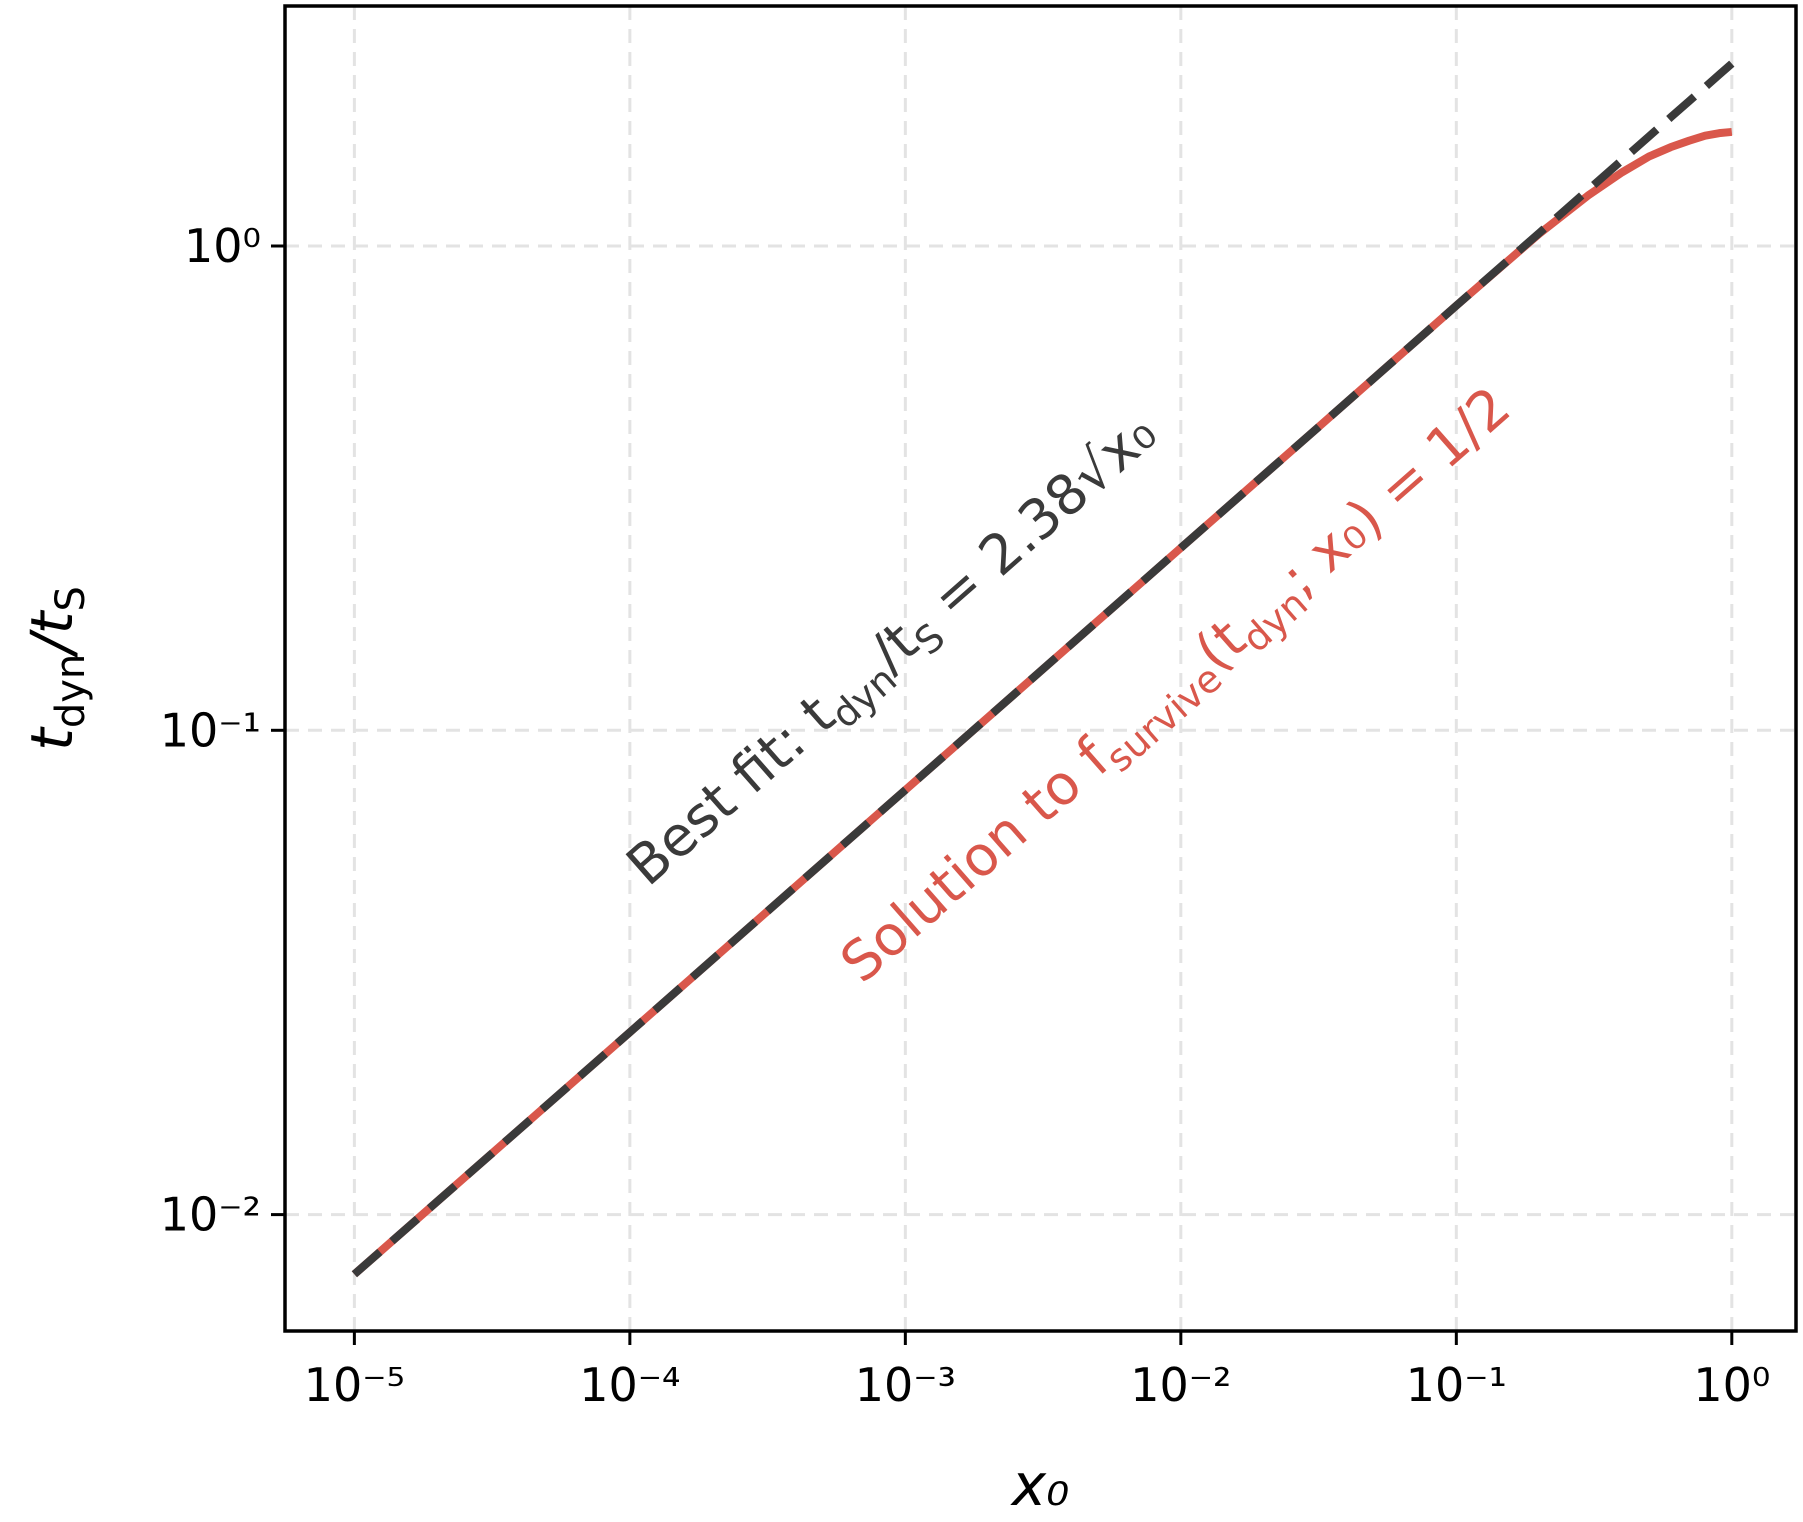 The height and width of the screenshot is (1522, 1803). What do you see at coordinates (905, 1385) in the screenshot?
I see `x-tick-label: 10⁻³` at bounding box center [905, 1385].